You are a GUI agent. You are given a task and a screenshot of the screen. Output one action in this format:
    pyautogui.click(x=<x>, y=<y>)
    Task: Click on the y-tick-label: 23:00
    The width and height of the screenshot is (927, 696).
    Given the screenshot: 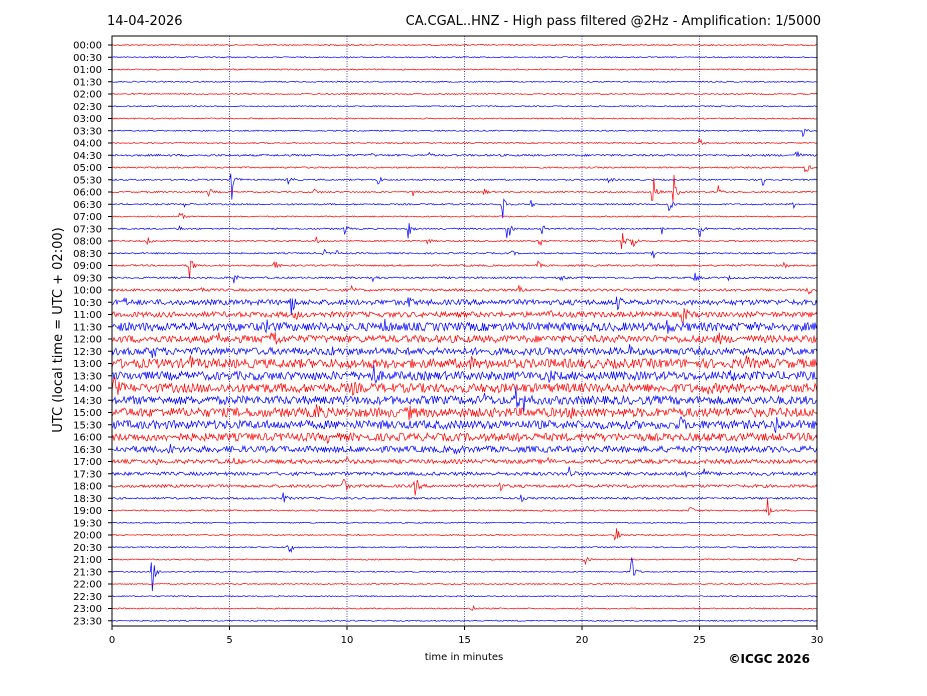 What is the action you would take?
    pyautogui.click(x=87, y=609)
    